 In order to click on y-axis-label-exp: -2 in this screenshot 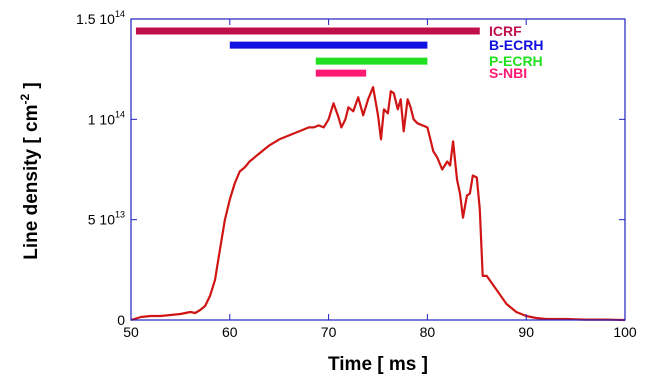, I will do `click(25, 99)`.